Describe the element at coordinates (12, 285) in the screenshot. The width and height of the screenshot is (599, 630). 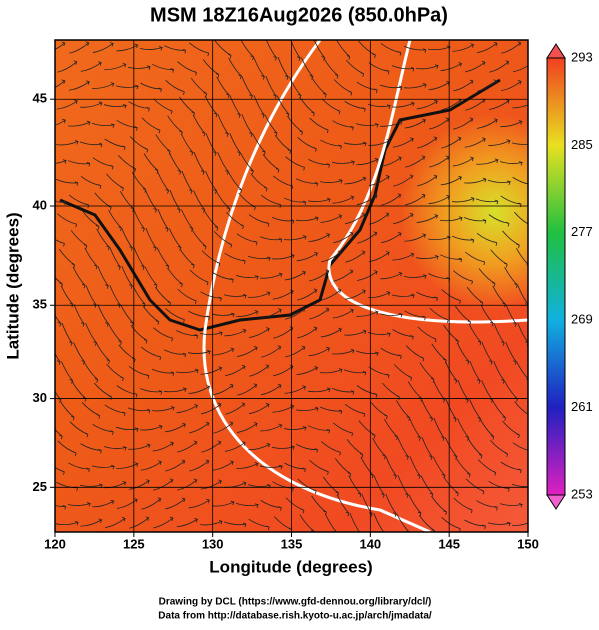
I see `y-axis-label: Latitude (degrees)` at that location.